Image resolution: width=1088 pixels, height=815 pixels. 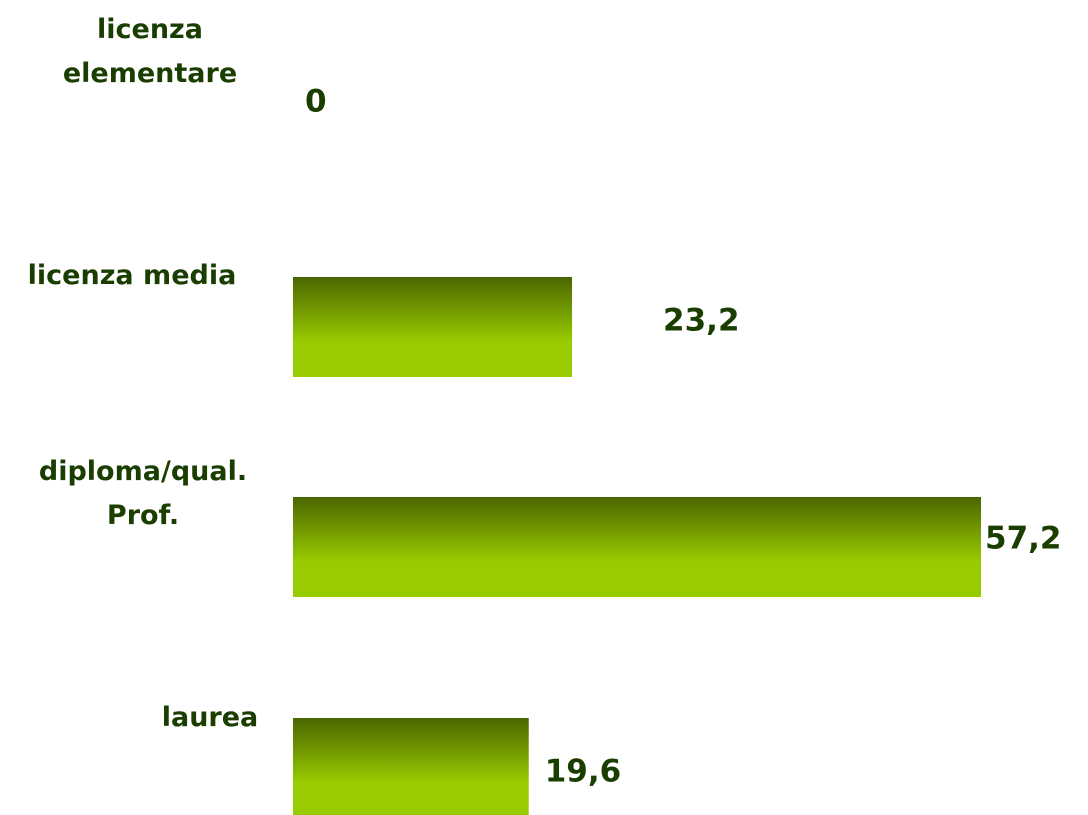 What do you see at coordinates (1023, 539) in the screenshot?
I see `value-label: 57,2` at bounding box center [1023, 539].